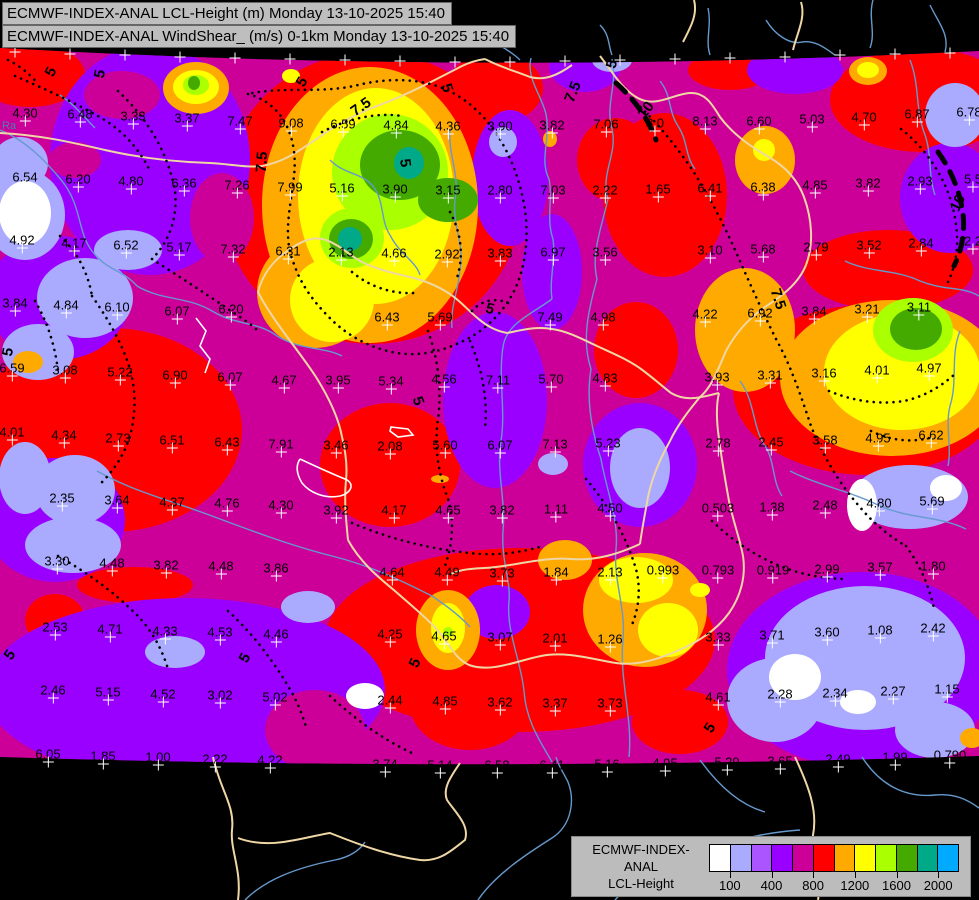  I want to click on legend-tick-label: 1200, so click(855, 885).